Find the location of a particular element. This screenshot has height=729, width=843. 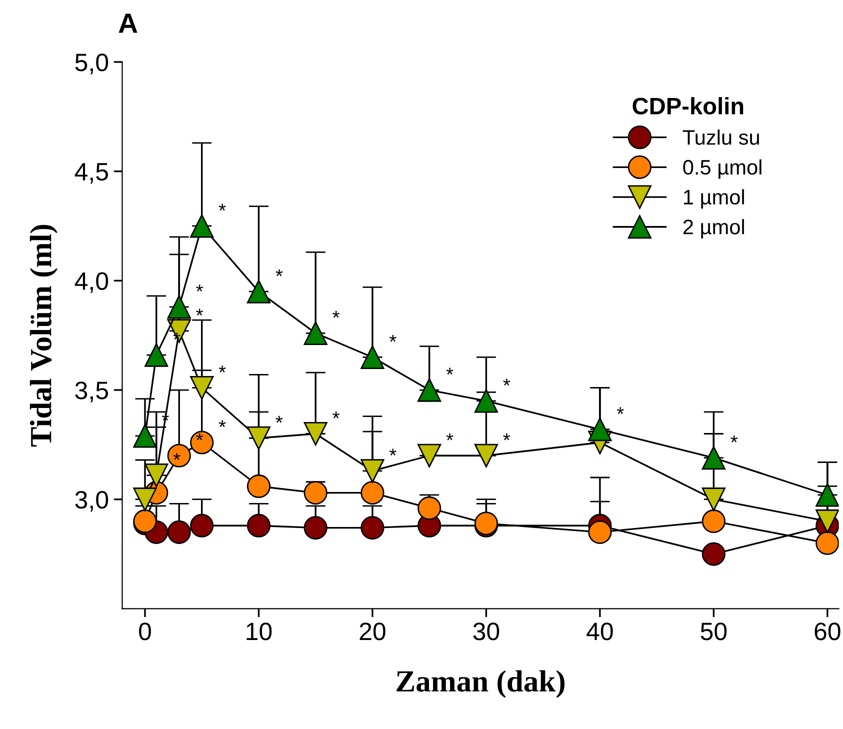

x-tick-label: 0 is located at coordinates (145, 631).